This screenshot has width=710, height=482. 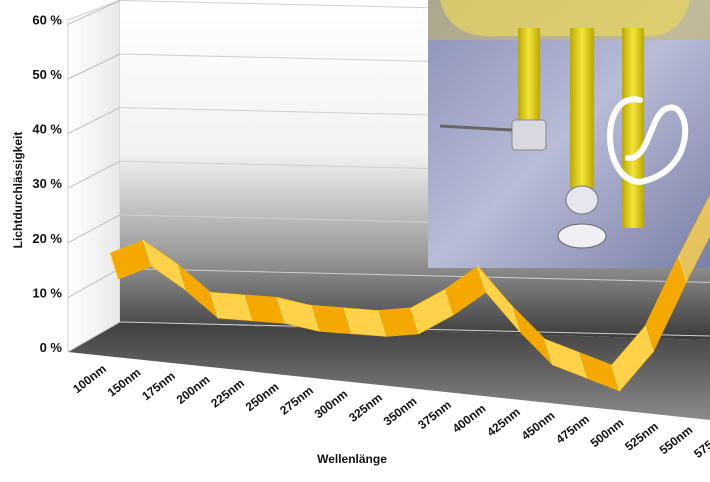 What do you see at coordinates (331, 404) in the screenshot?
I see `x-tick-label: 300nm` at bounding box center [331, 404].